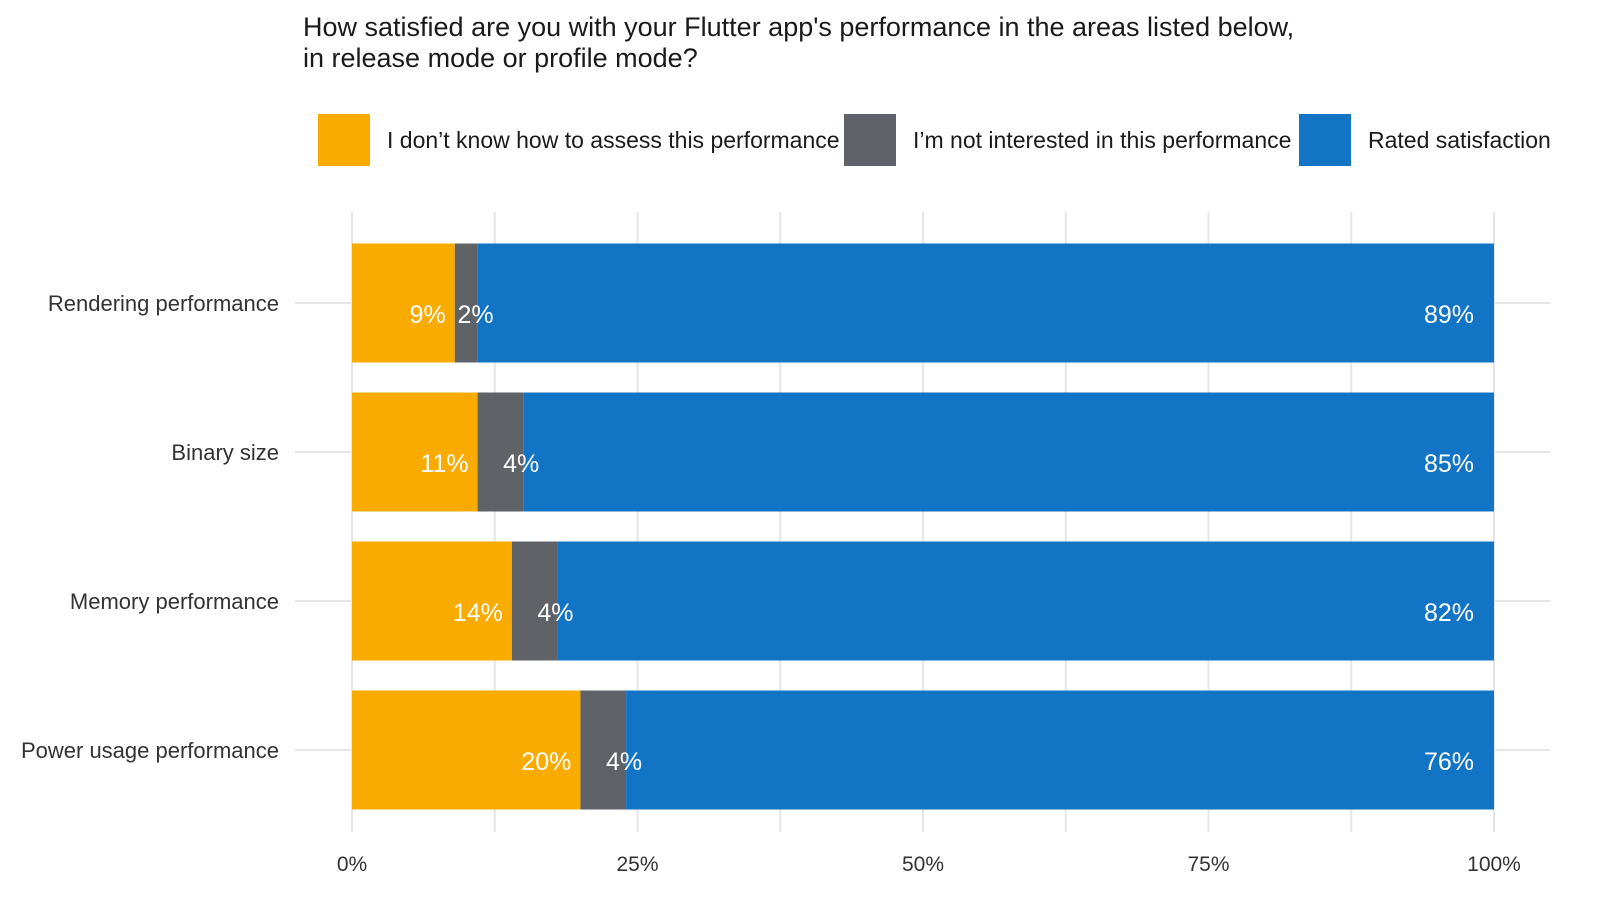  Describe the element at coordinates (444, 464) in the screenshot. I see `data-label: 11%` at that location.